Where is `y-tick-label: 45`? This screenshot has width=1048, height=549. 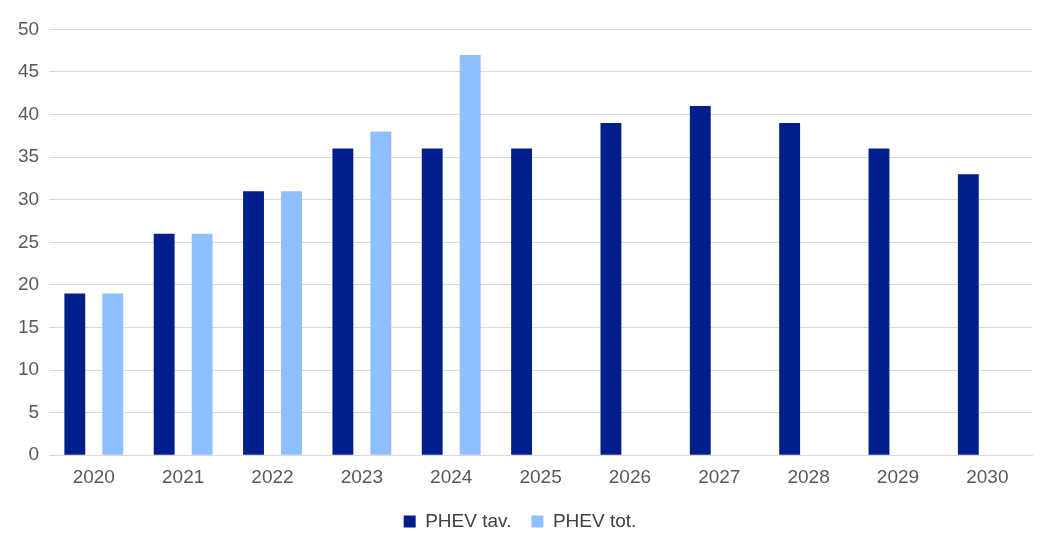
y-tick-label: 45 is located at coordinates (28, 71).